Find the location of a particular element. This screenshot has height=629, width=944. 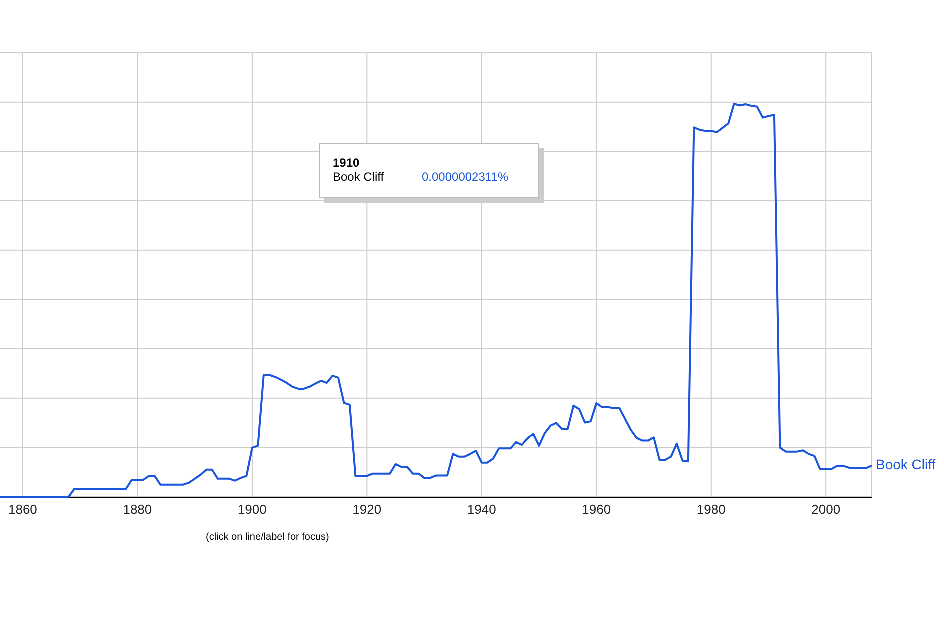

x-tick-label: 2000 is located at coordinates (826, 510).